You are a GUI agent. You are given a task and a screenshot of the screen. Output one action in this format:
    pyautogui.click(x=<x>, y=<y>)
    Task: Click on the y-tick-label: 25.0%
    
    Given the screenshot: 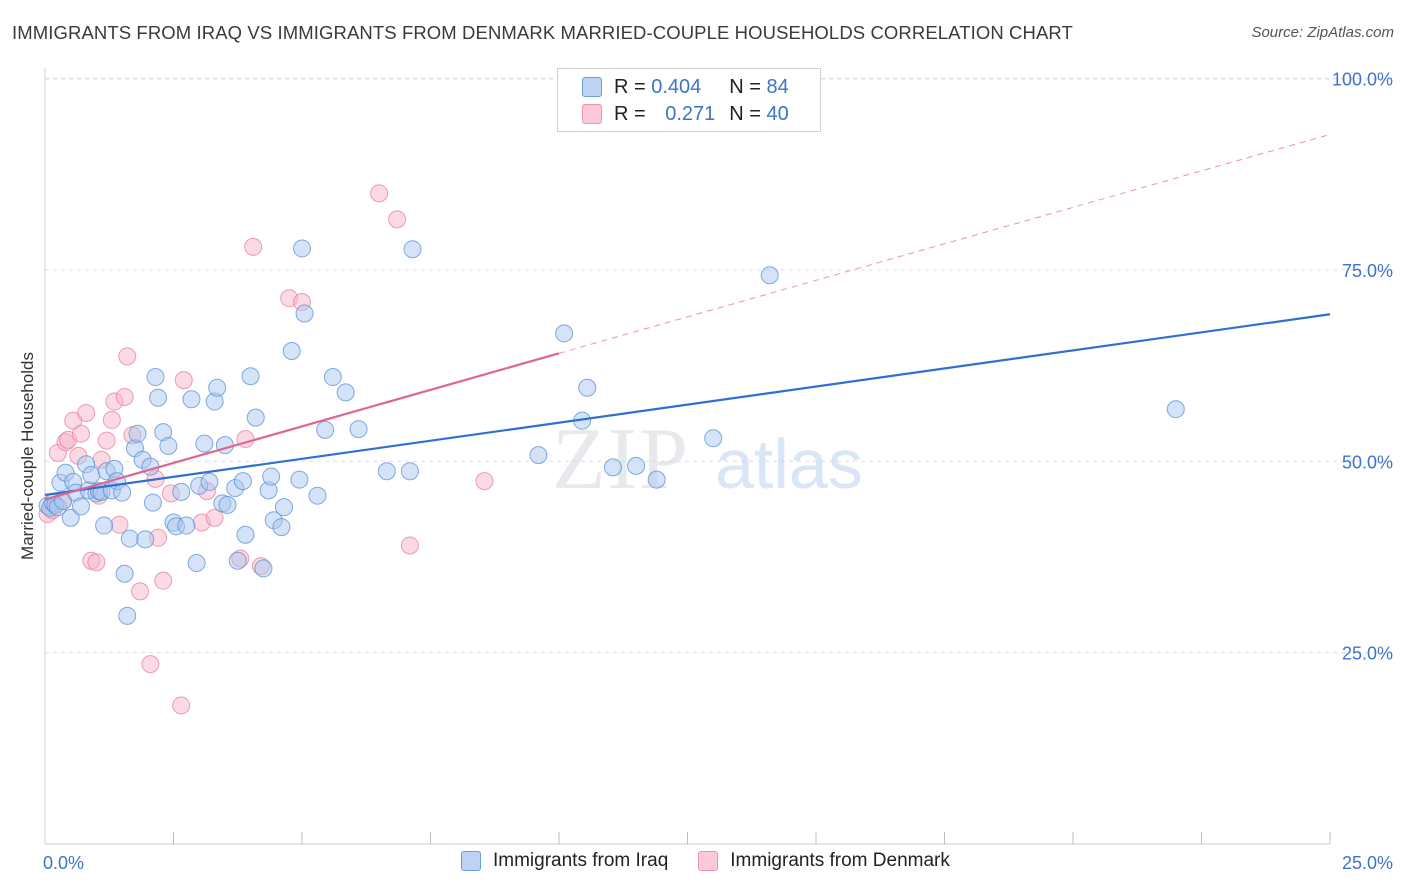 What is the action you would take?
    pyautogui.click(x=1367, y=654)
    